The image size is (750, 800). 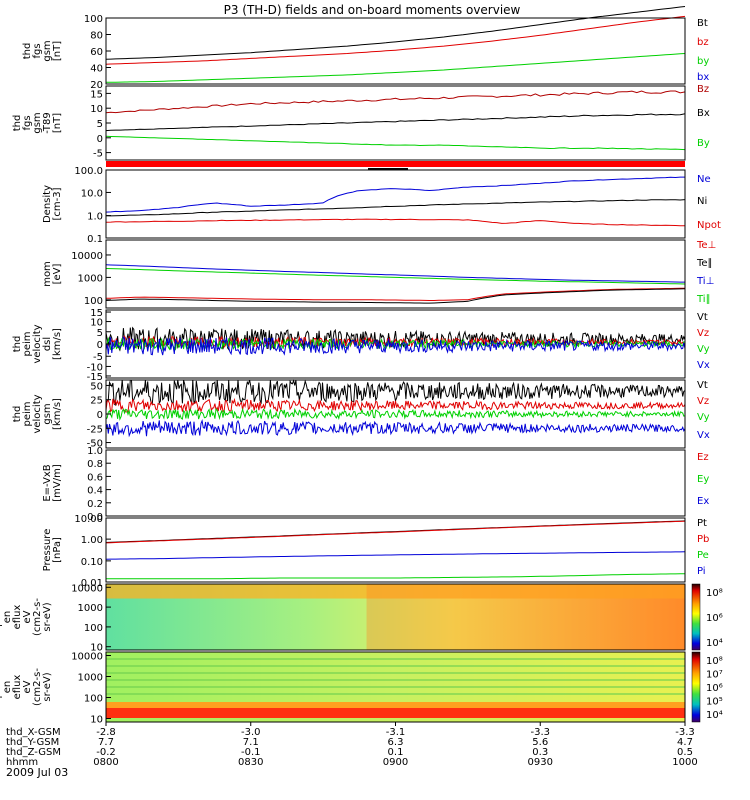 I want to click on y-axis-label-line: eV, so click(x=27, y=616).